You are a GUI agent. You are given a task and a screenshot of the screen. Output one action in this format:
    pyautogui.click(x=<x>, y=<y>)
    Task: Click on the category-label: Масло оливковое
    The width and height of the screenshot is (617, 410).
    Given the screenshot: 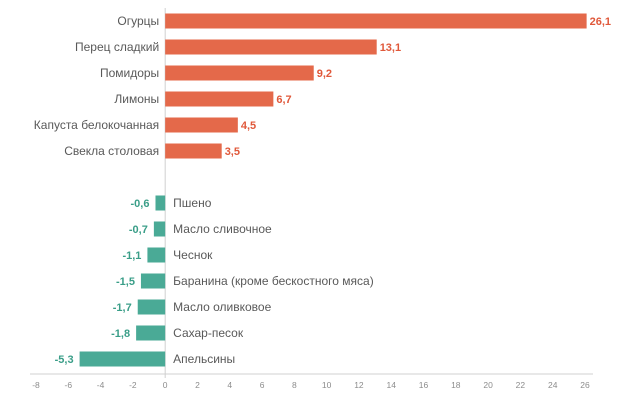 What is the action you would take?
    pyautogui.click(x=222, y=307)
    